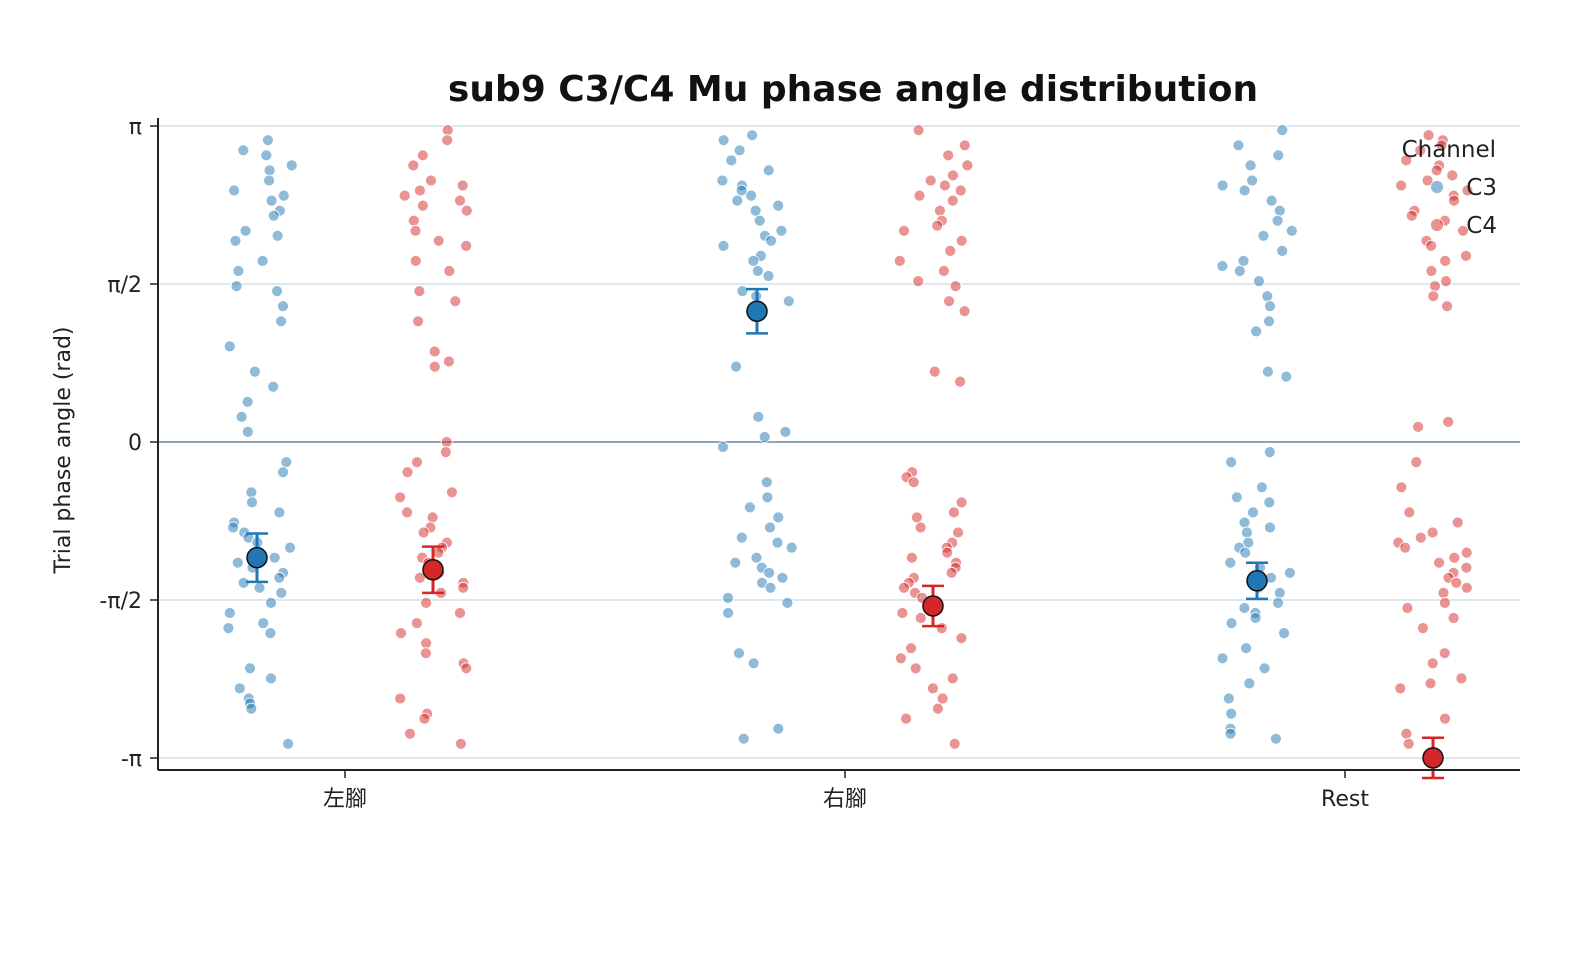 The image size is (1584, 972). Describe the element at coordinates (1257, 581) in the screenshot. I see `mean-marker` at that location.